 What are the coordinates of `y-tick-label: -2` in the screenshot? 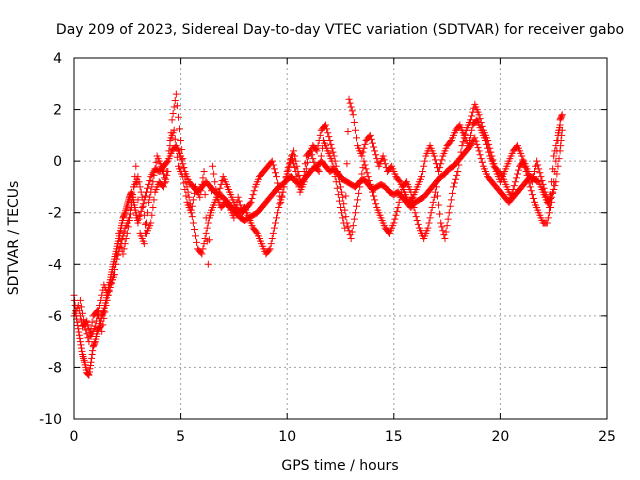 It's located at (55, 214).